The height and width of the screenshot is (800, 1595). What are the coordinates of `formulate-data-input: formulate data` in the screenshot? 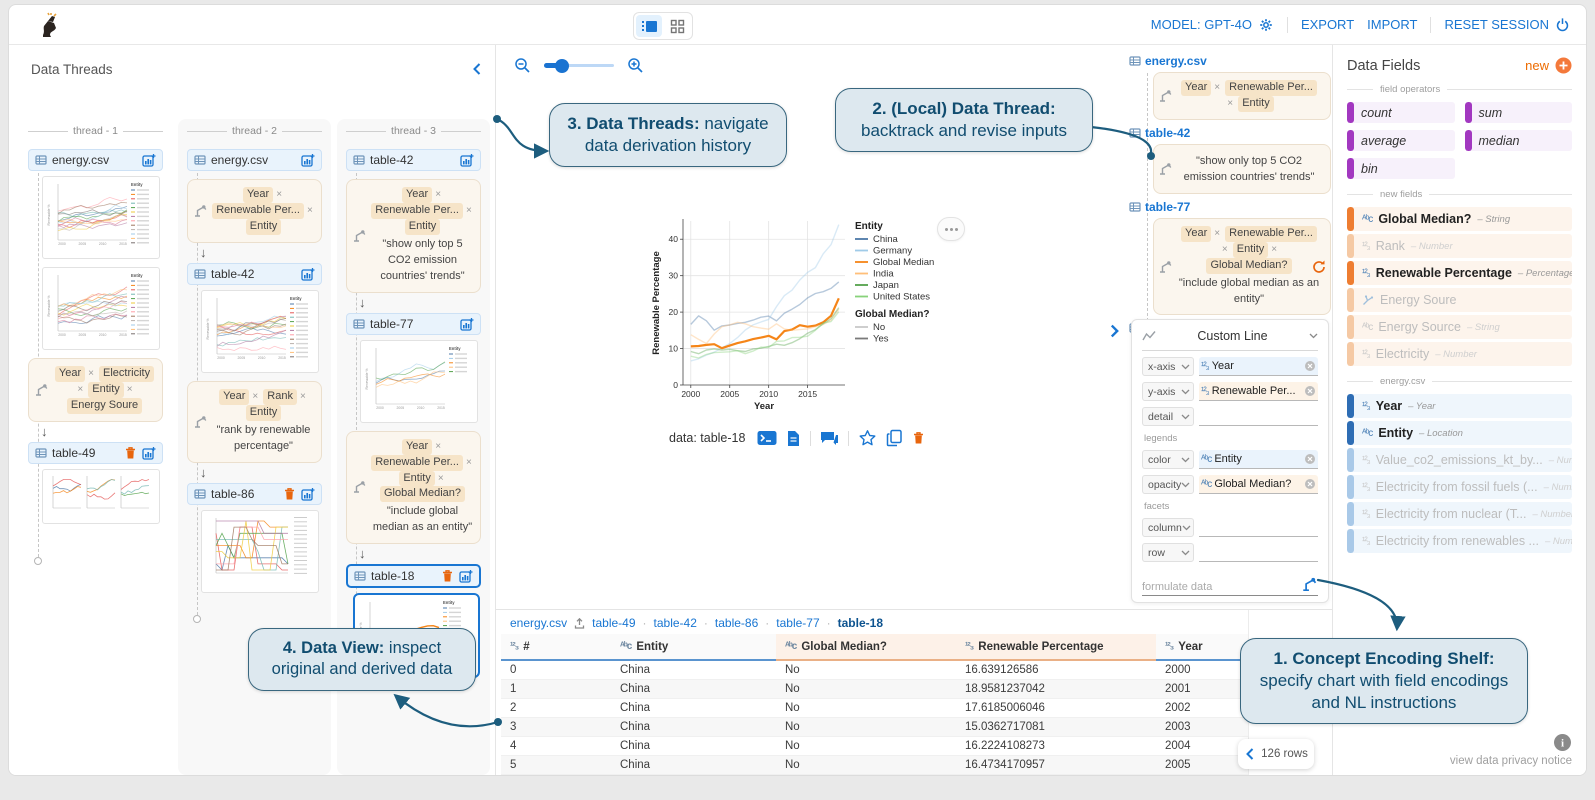 It's located at (1230, 586).